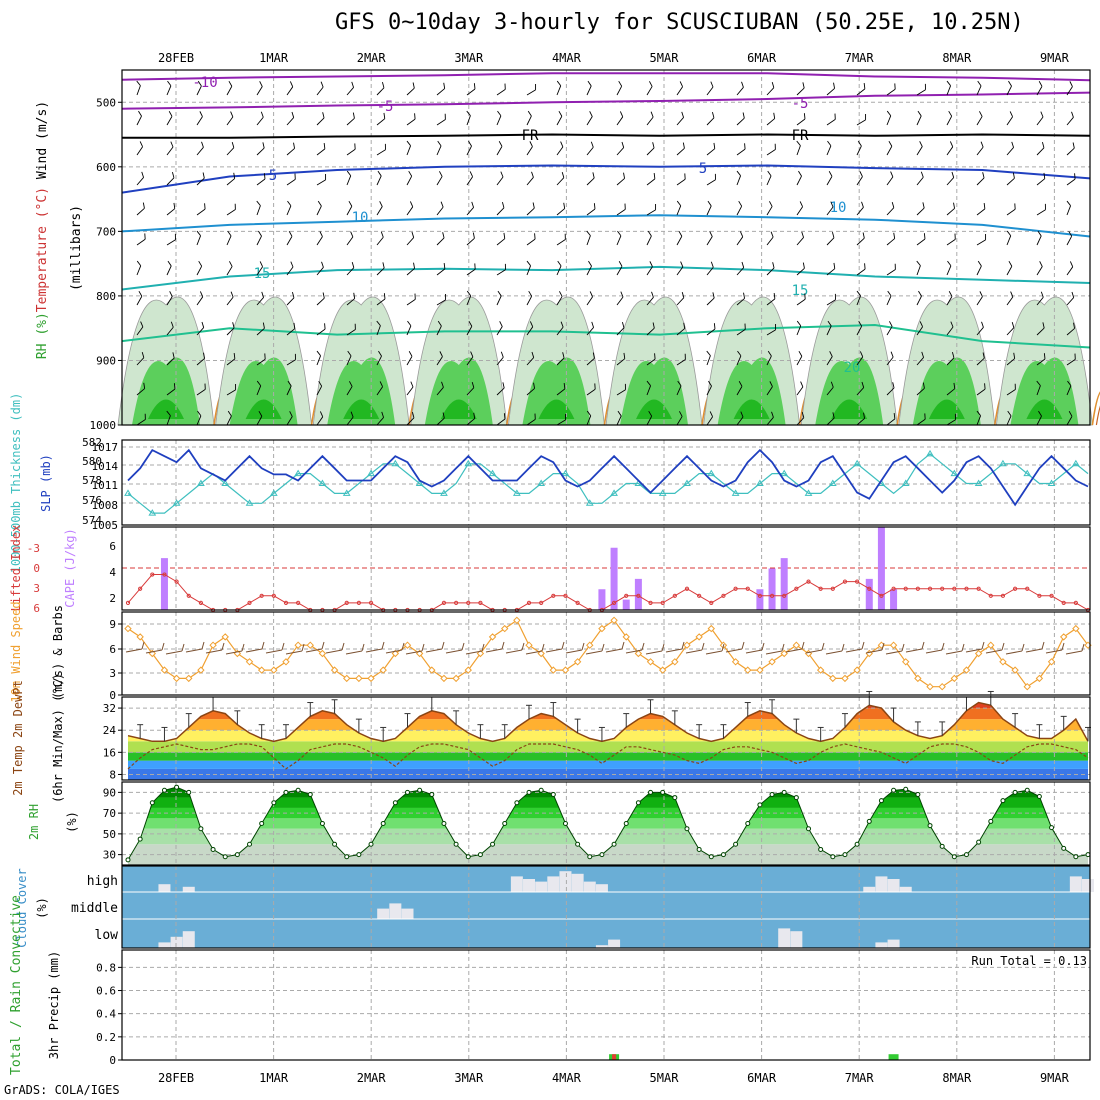  What do you see at coordinates (530, 136) in the screenshot?
I see `contour-label-3: FR` at bounding box center [530, 136].